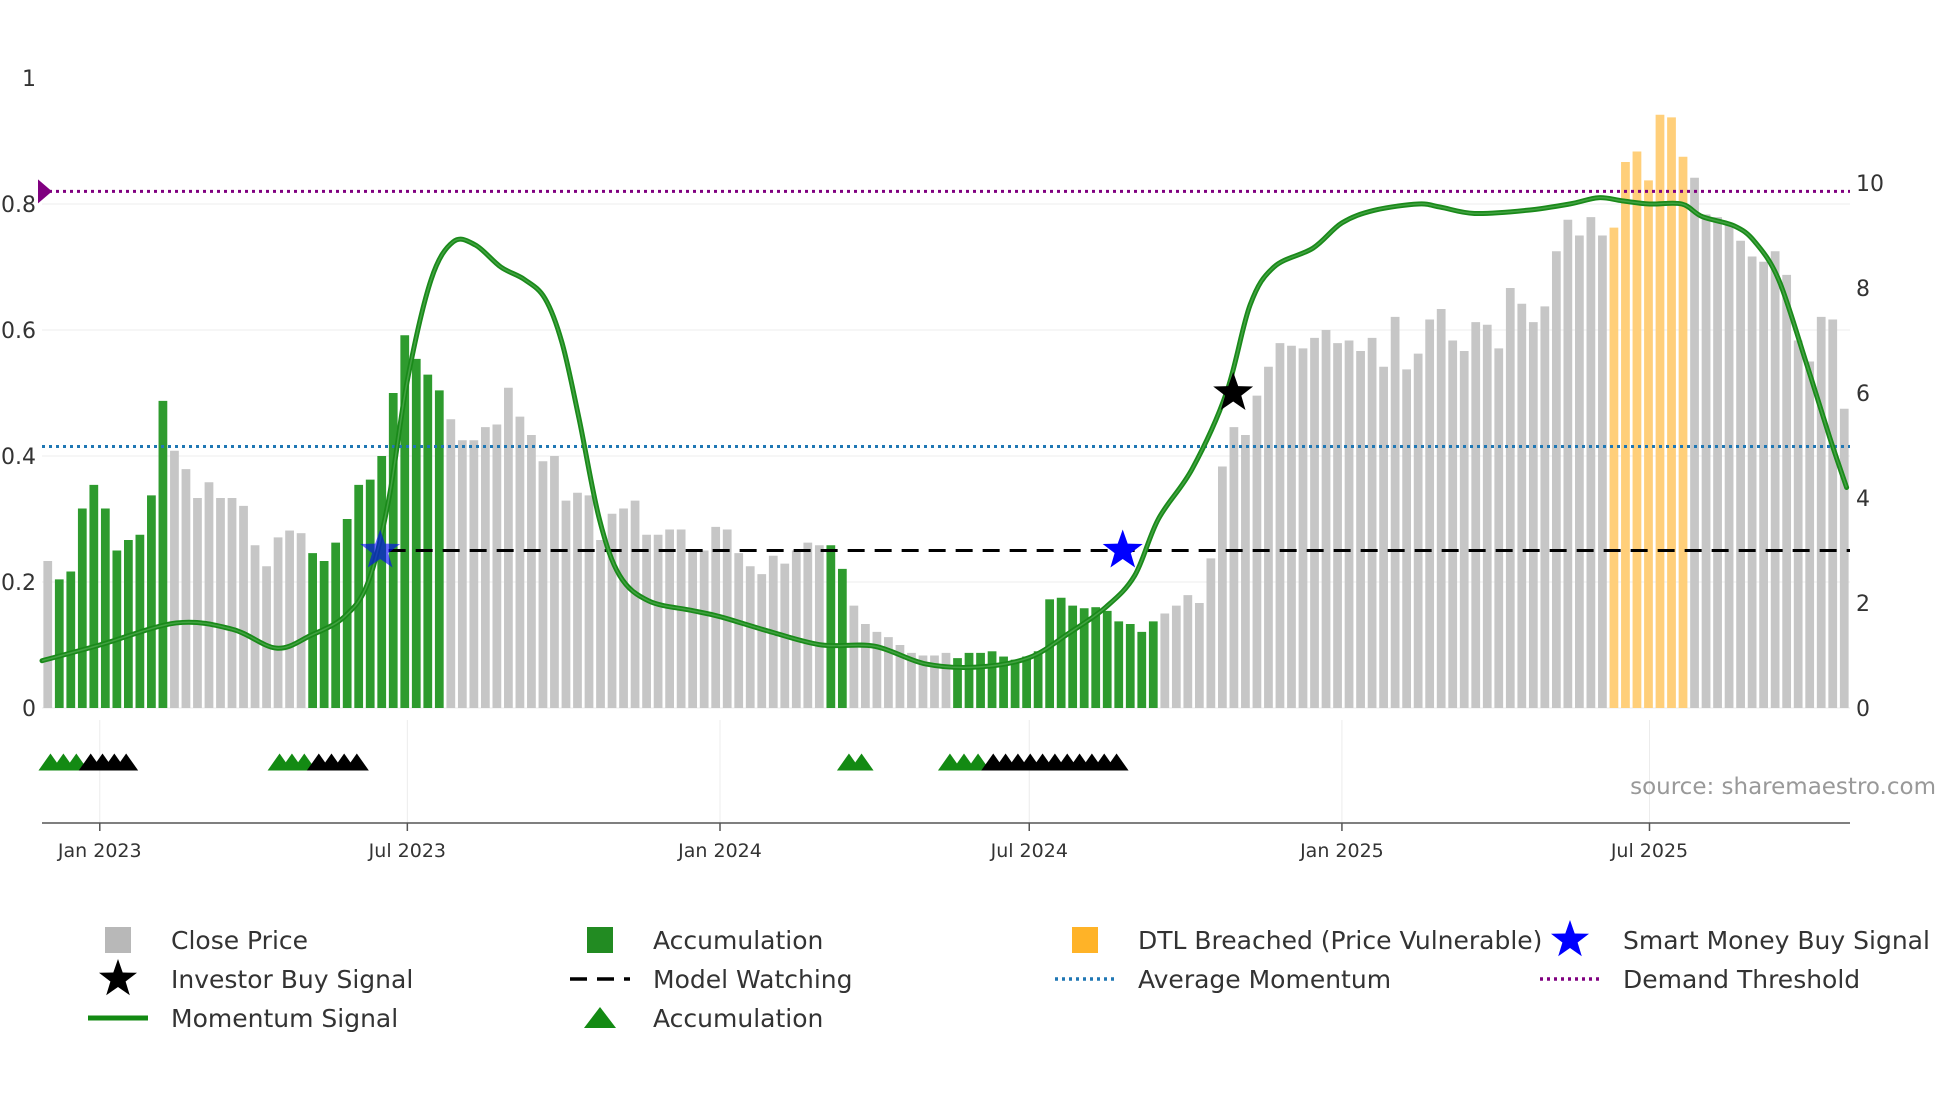  Describe the element at coordinates (1863, 499) in the screenshot. I see `right-tick-label-2: 4` at that location.